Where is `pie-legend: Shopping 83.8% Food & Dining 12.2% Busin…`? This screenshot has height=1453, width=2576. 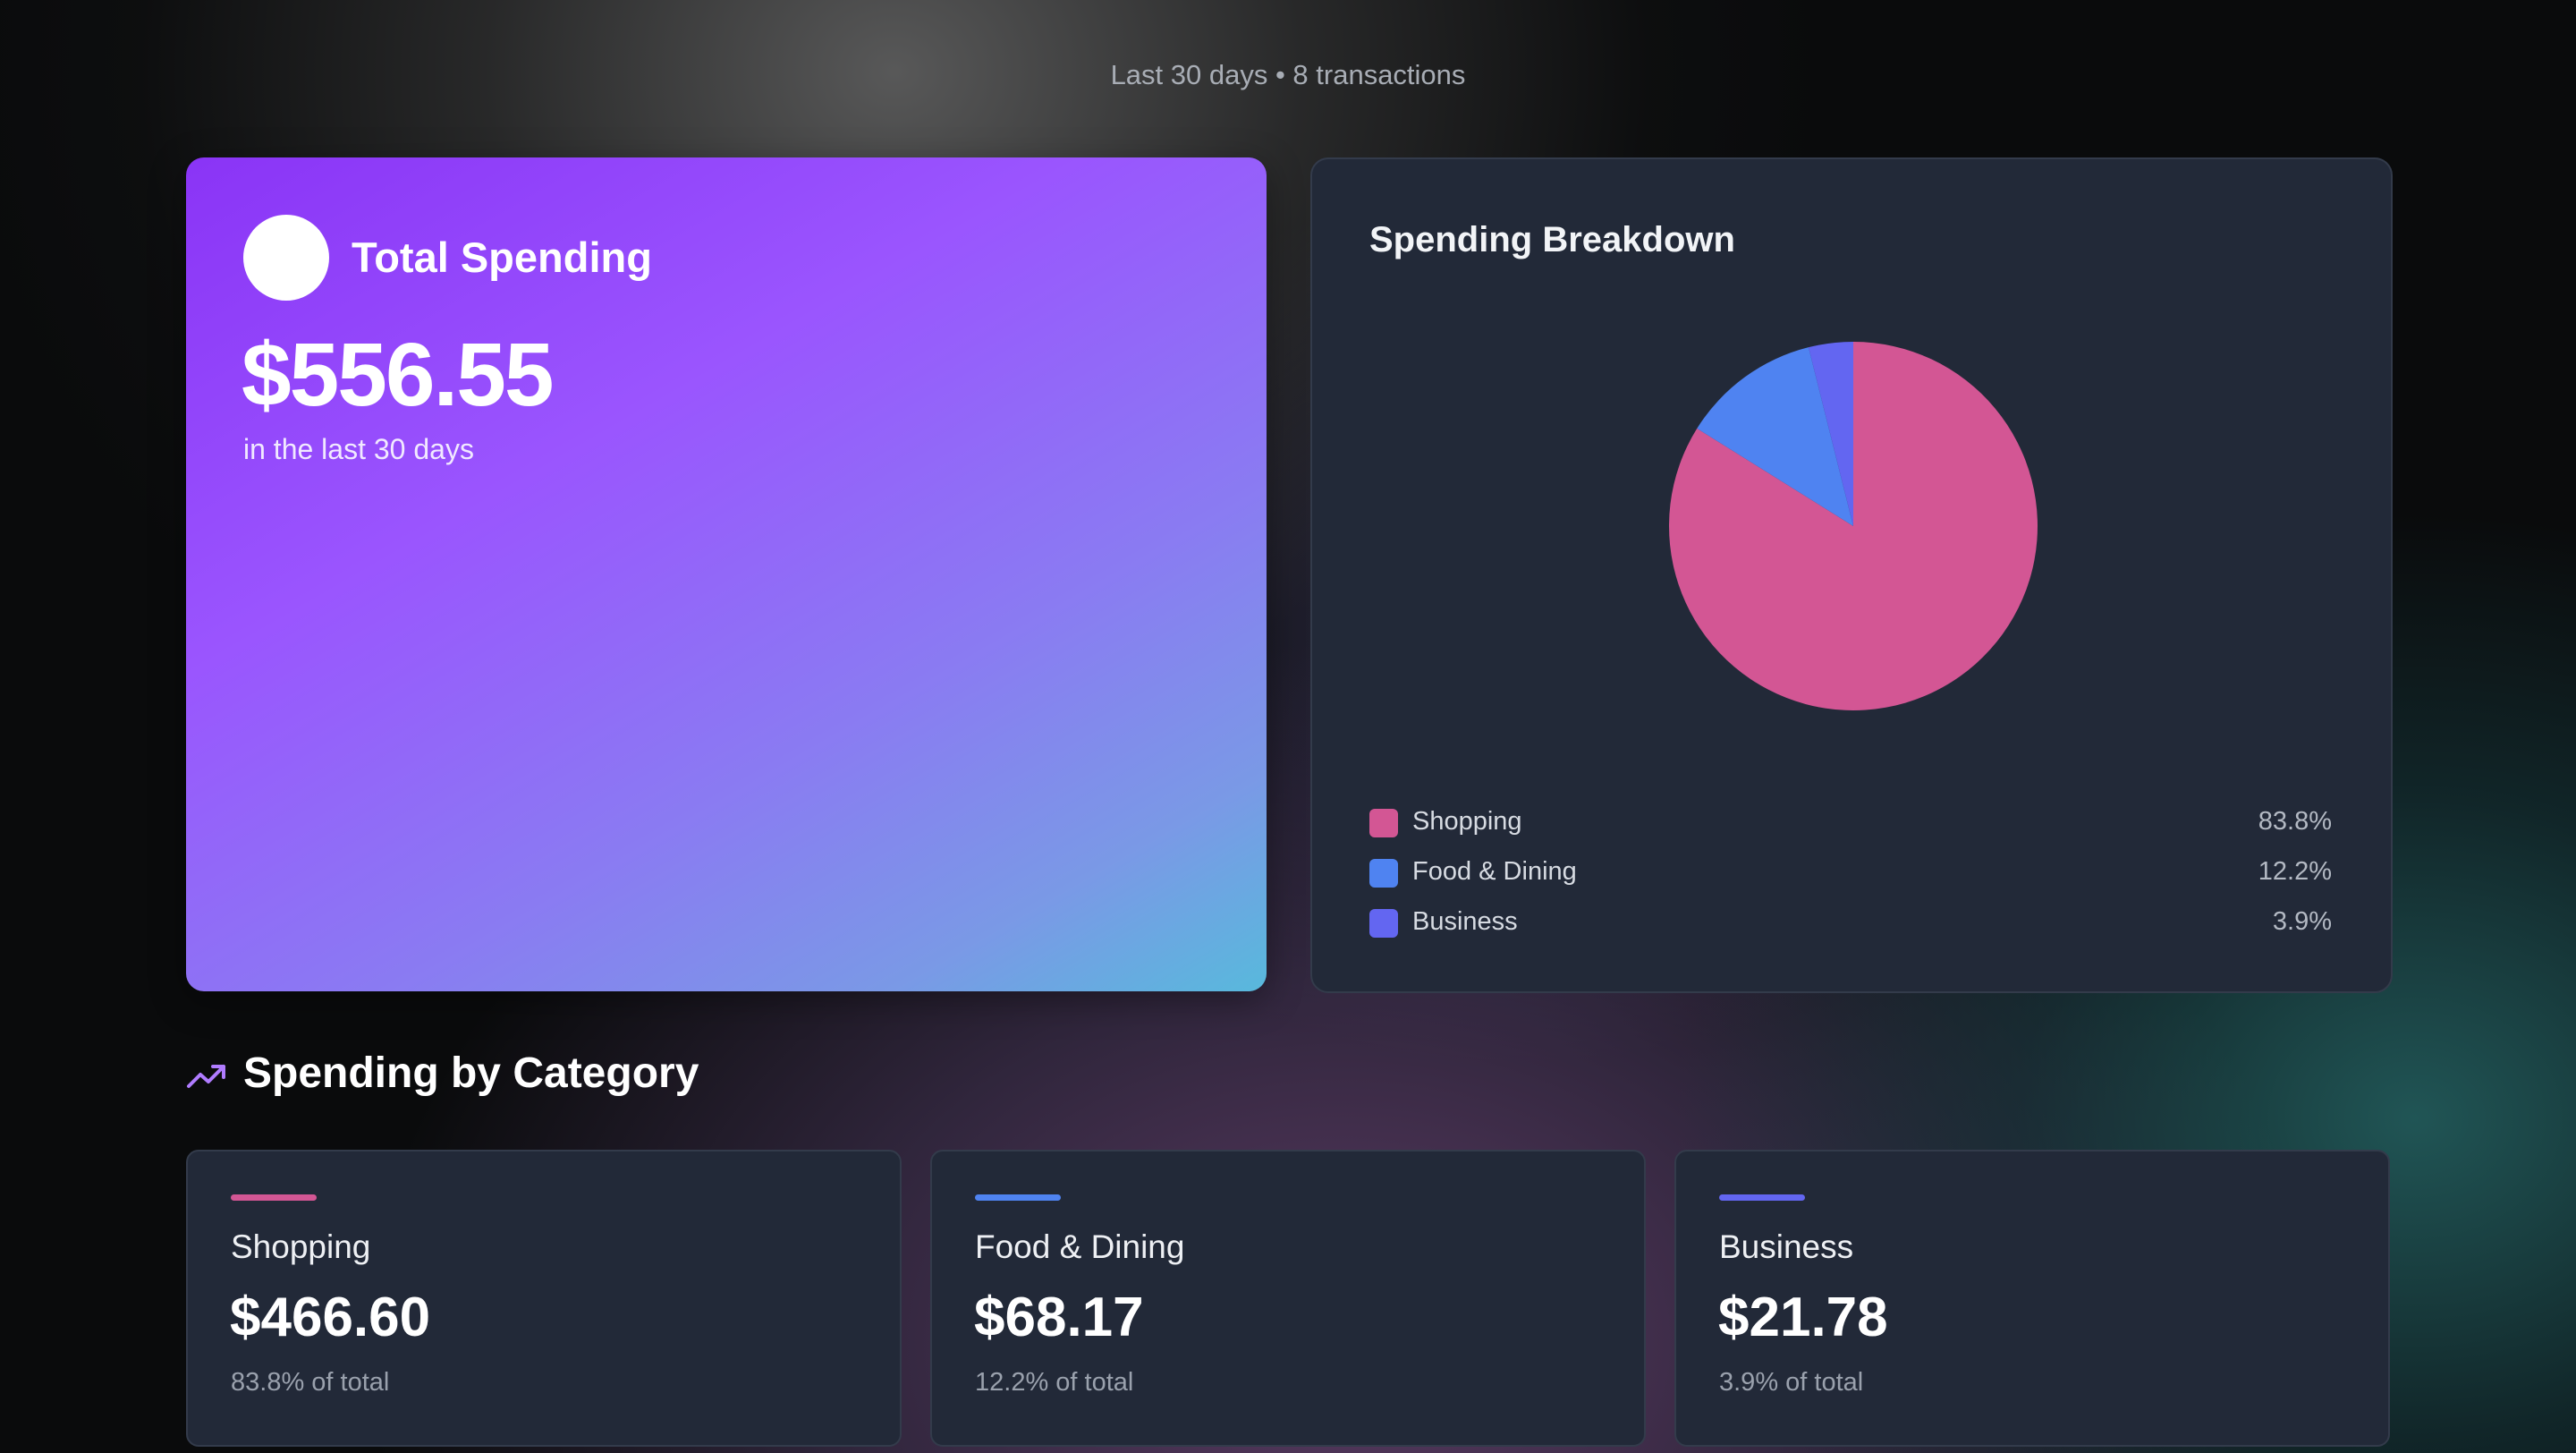 pie-legend: Shopping 83.8% Food & Dining 12.2% Busin… is located at coordinates (1850, 873).